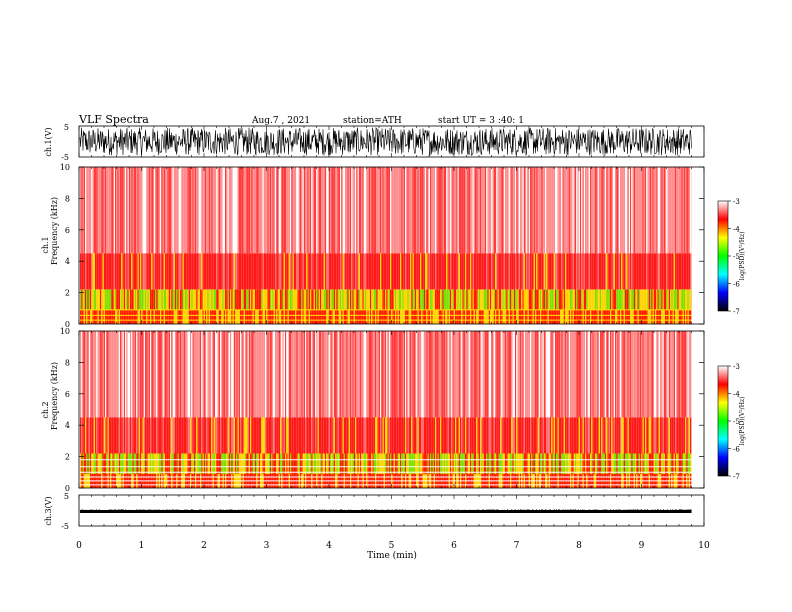 This screenshot has width=792, height=612. What do you see at coordinates (392, 555) in the screenshot?
I see `time-axis-label: Time (min)` at bounding box center [392, 555].